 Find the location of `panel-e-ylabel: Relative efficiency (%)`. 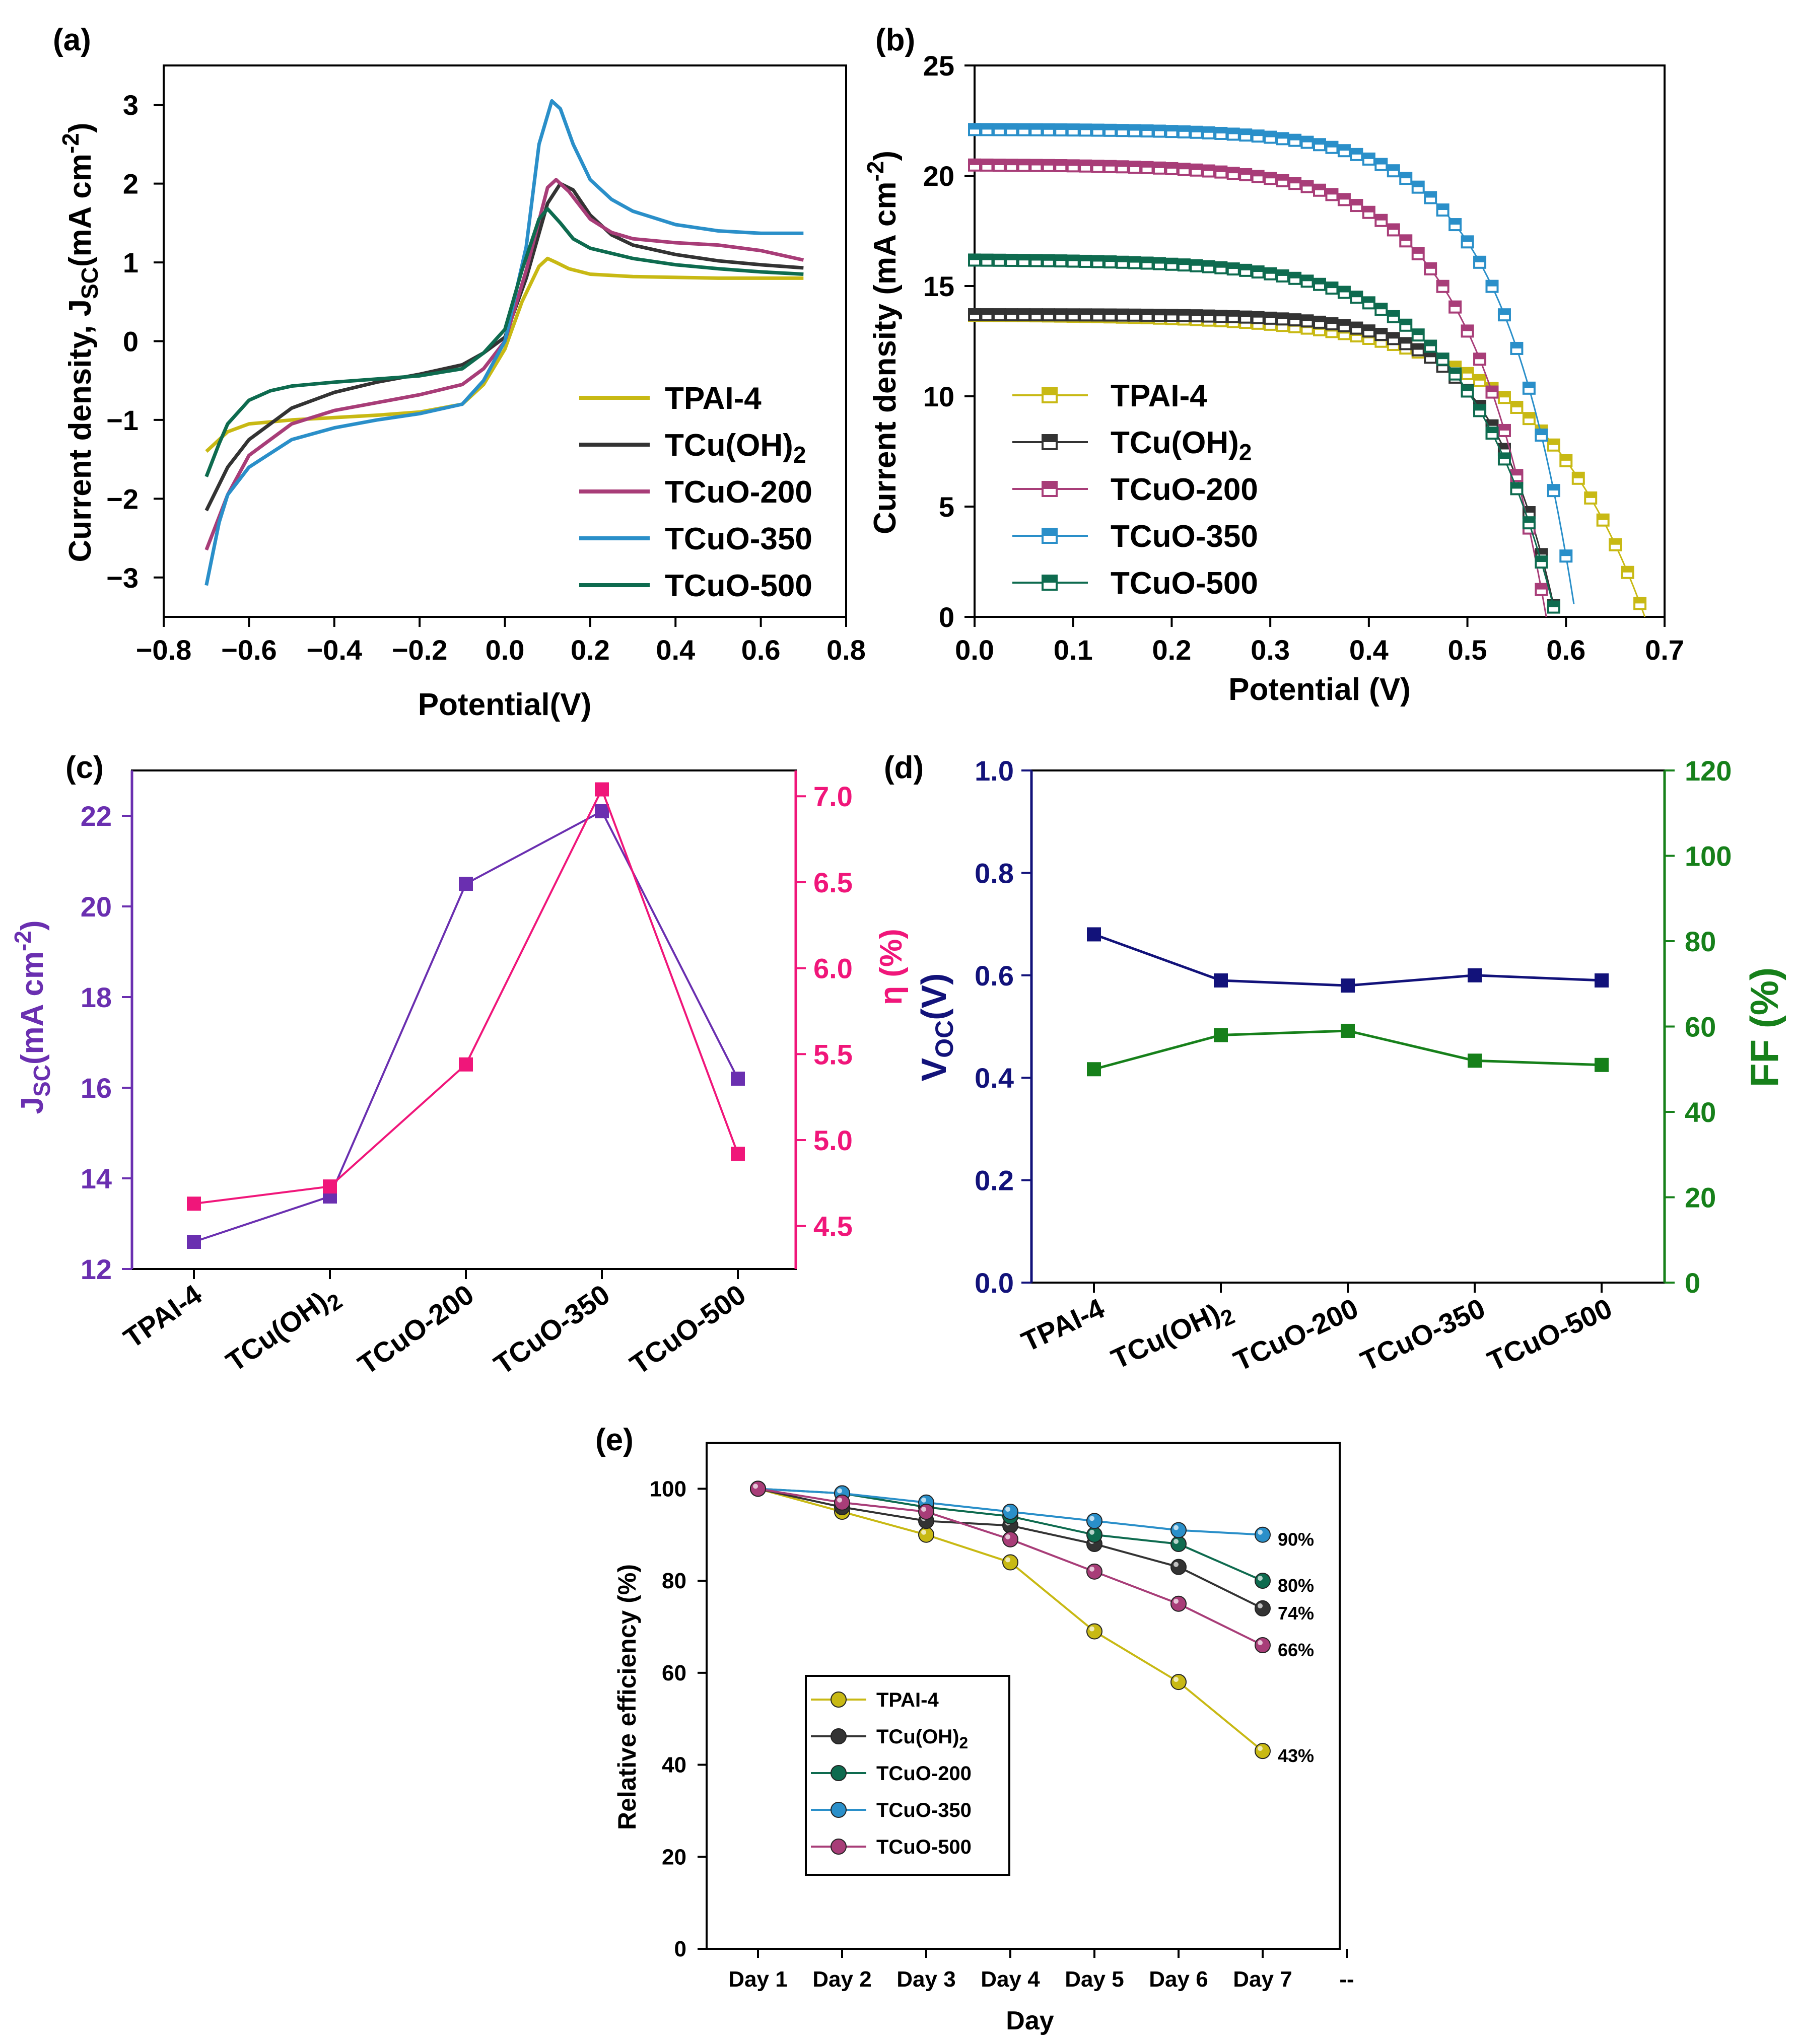

panel-e-ylabel: Relative efficiency (%) is located at coordinates (627, 1697).